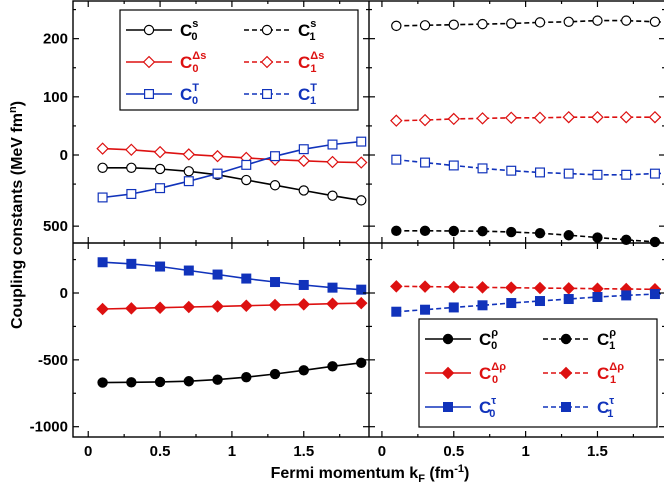  Describe the element at coordinates (492, 373) in the screenshot. I see `legend-bottom-label-1-0: CΔρ 0` at that location.